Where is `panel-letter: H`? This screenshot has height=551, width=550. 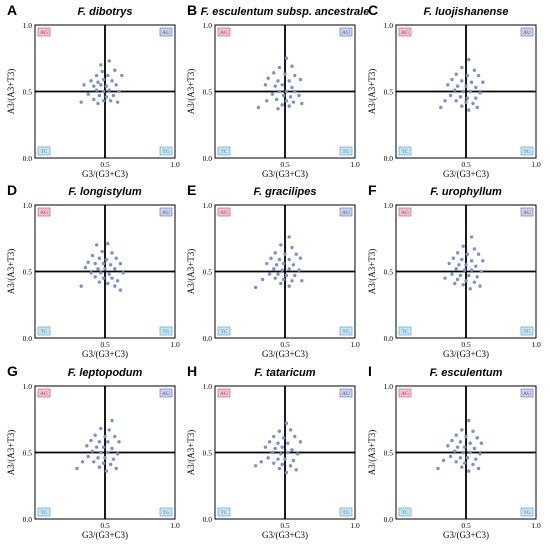
panel-letter: H is located at coordinates (192, 371).